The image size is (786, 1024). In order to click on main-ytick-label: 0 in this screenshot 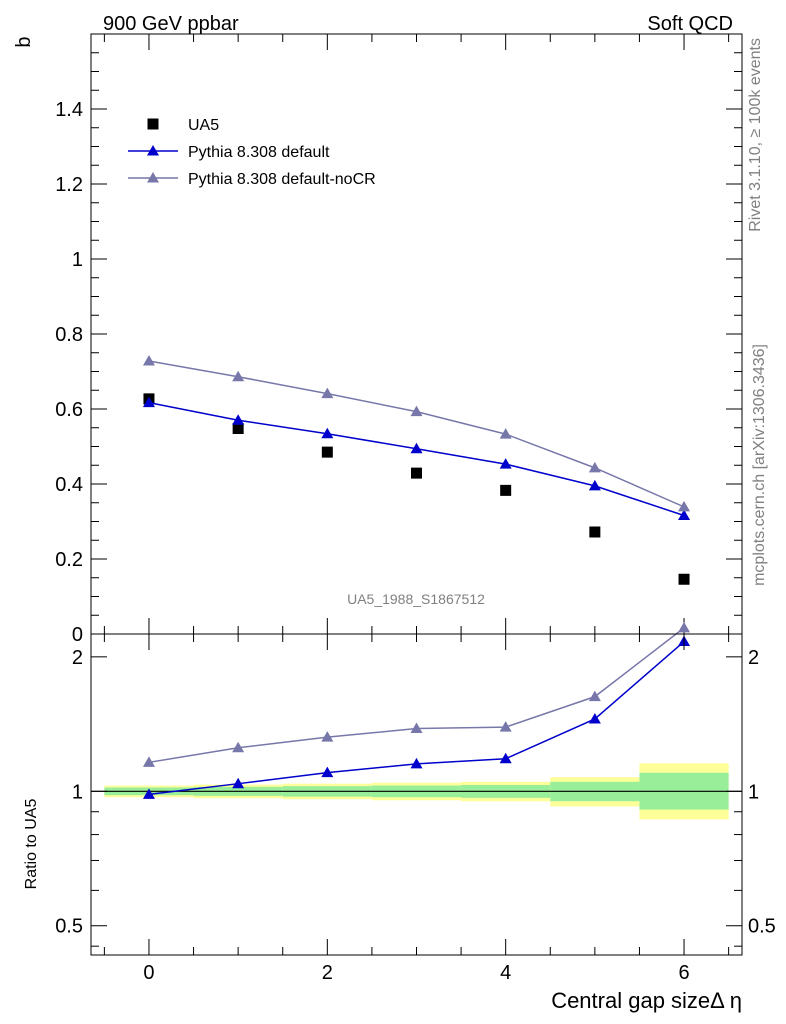, I will do `click(77, 635)`.